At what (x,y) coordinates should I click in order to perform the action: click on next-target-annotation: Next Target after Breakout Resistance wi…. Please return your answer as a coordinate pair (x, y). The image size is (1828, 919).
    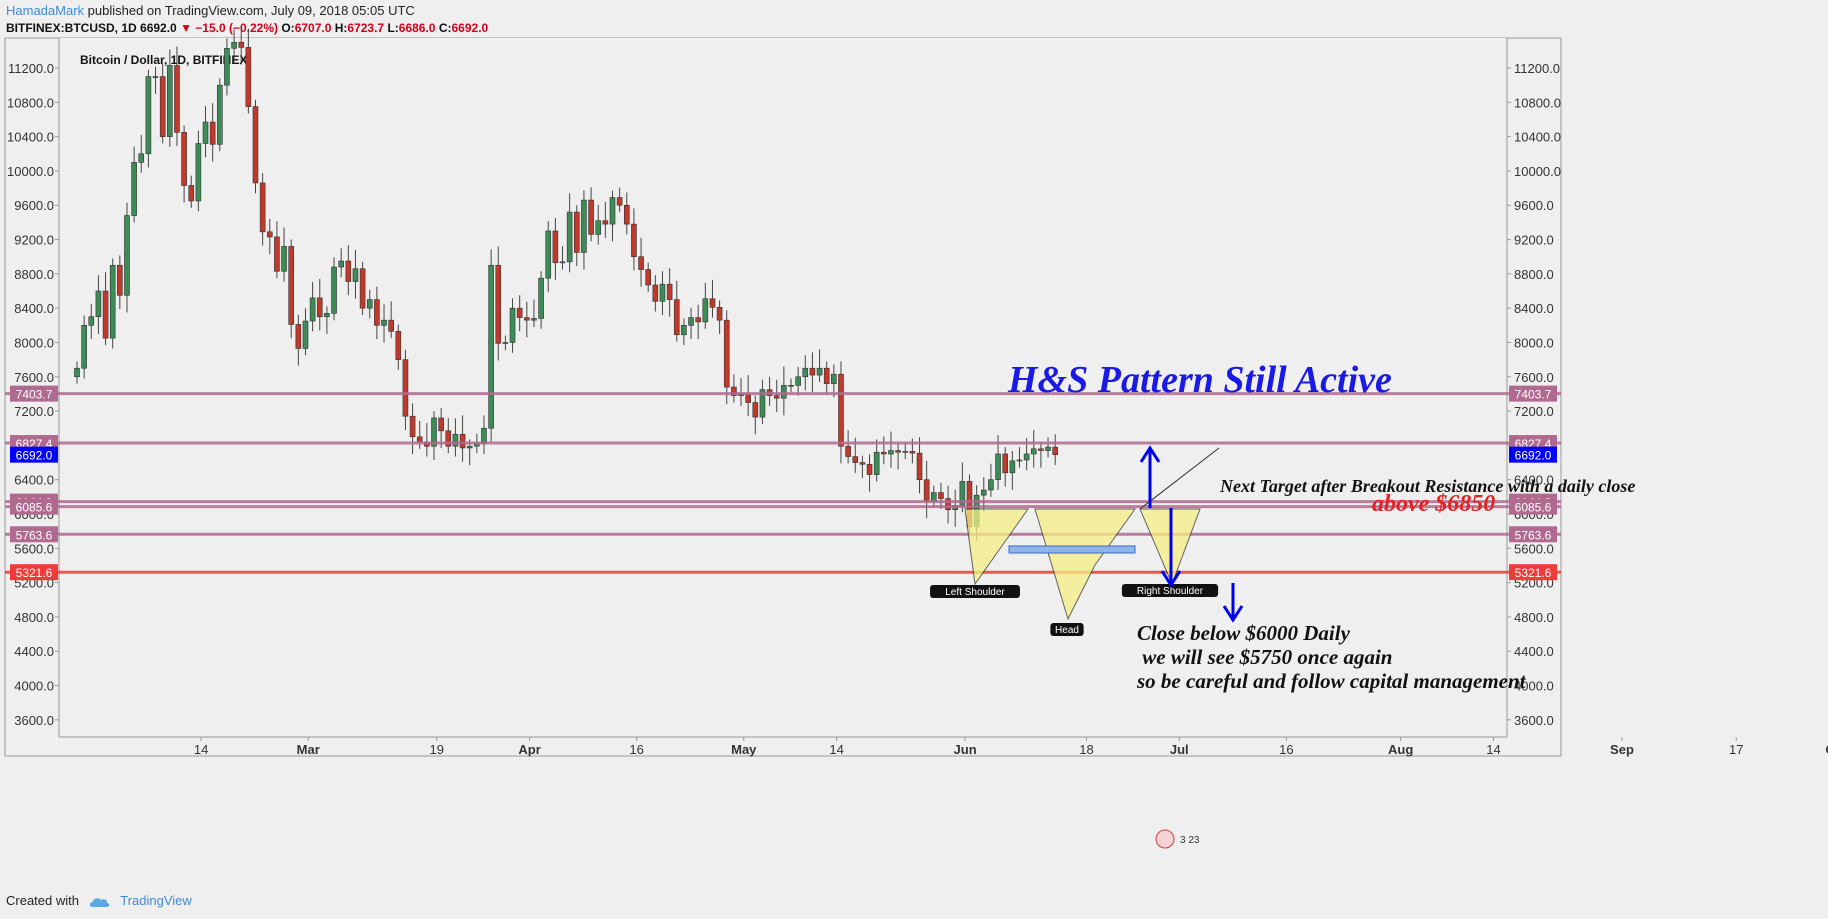
    Looking at the image, I should click on (1428, 486).